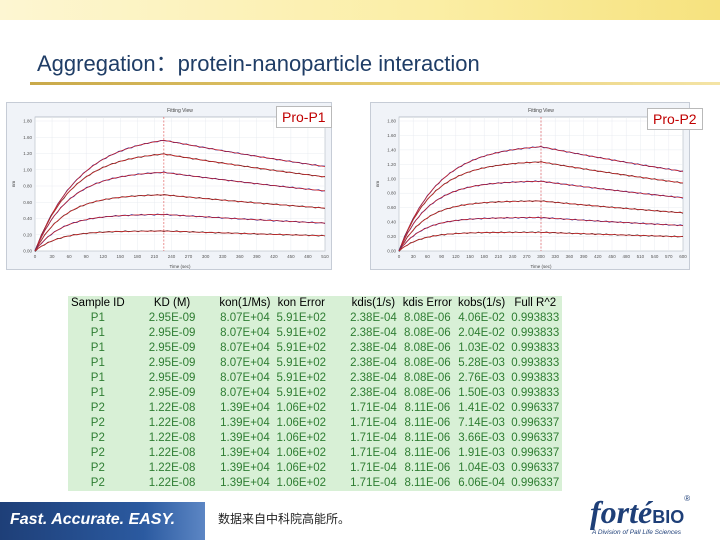 The image size is (720, 540). I want to click on y-axis-label: nm, so click(13, 184).